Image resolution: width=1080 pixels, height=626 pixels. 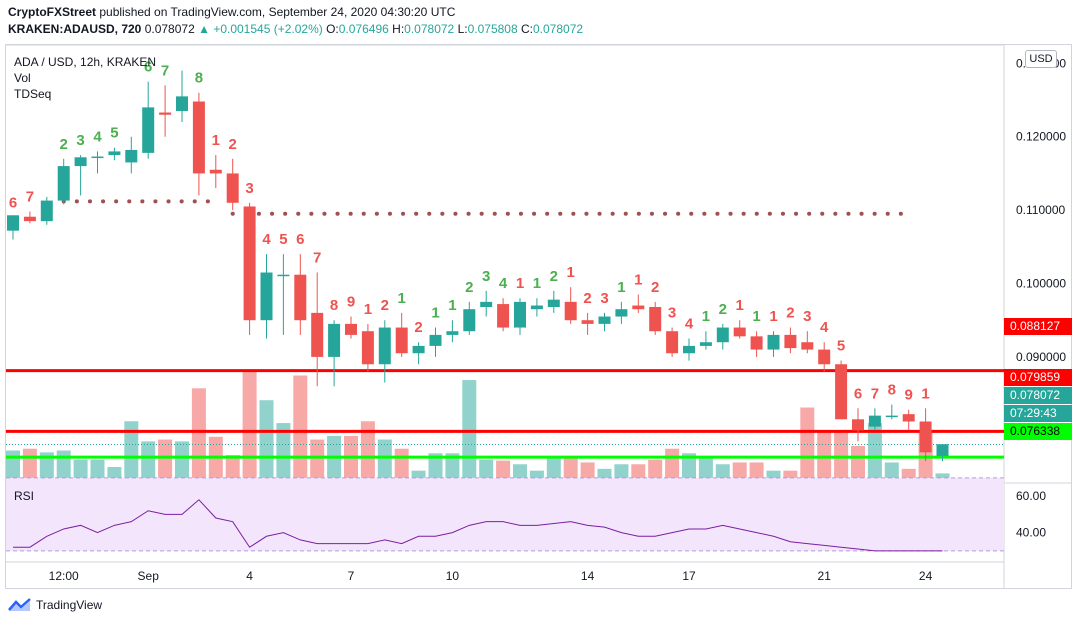 I want to click on x-tick-label: 12:00, so click(x=64, y=576).